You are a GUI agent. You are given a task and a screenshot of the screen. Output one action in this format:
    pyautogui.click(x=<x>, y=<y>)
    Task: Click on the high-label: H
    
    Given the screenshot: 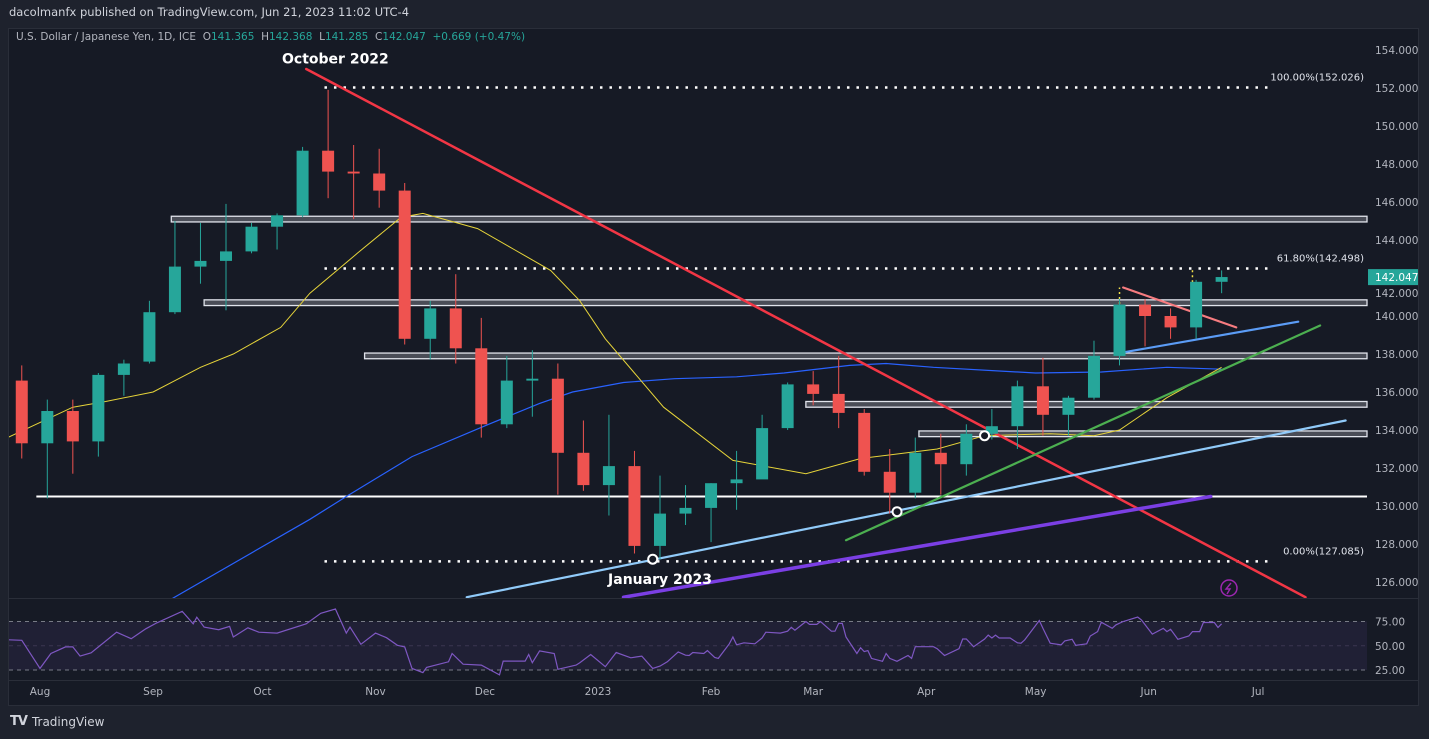 What is the action you would take?
    pyautogui.click(x=265, y=37)
    